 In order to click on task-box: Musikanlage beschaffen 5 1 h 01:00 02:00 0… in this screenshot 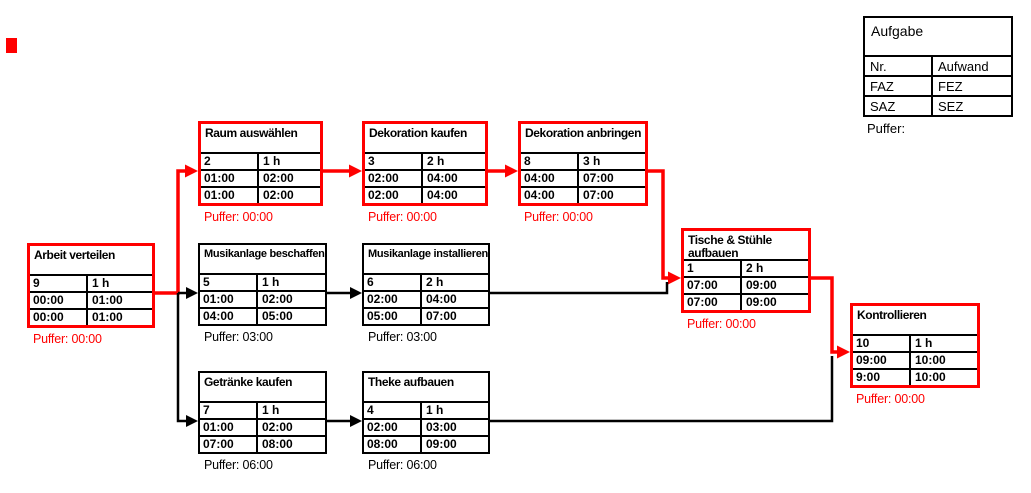, I will do `click(262, 284)`.